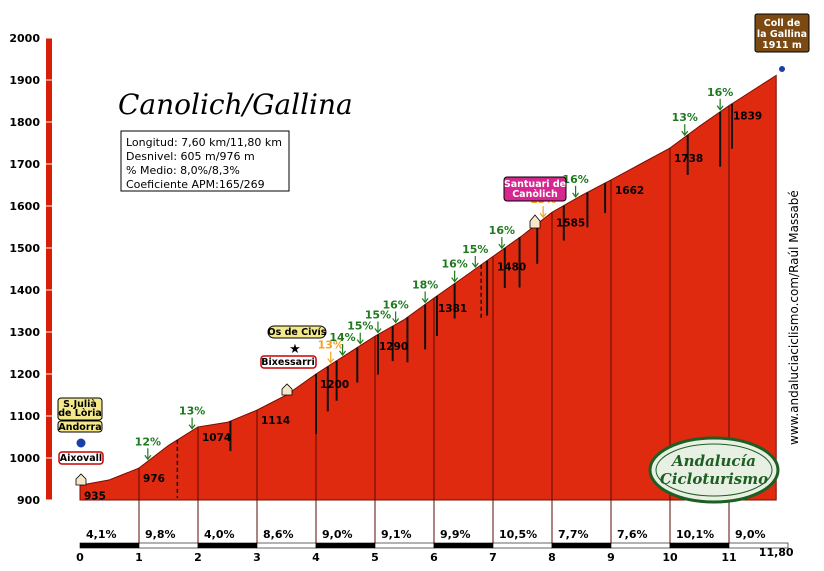 This screenshot has height=571, width=824. What do you see at coordinates (776, 552) in the screenshot?
I see `x-end-label: 11,80` at bounding box center [776, 552].